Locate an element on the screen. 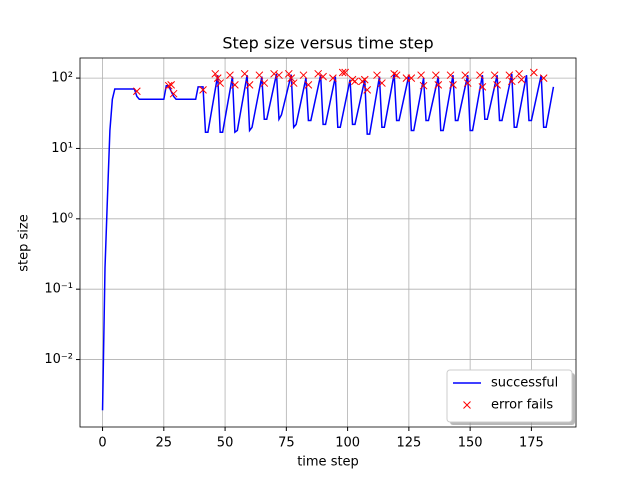  legend-label: error fails is located at coordinates (522, 405).